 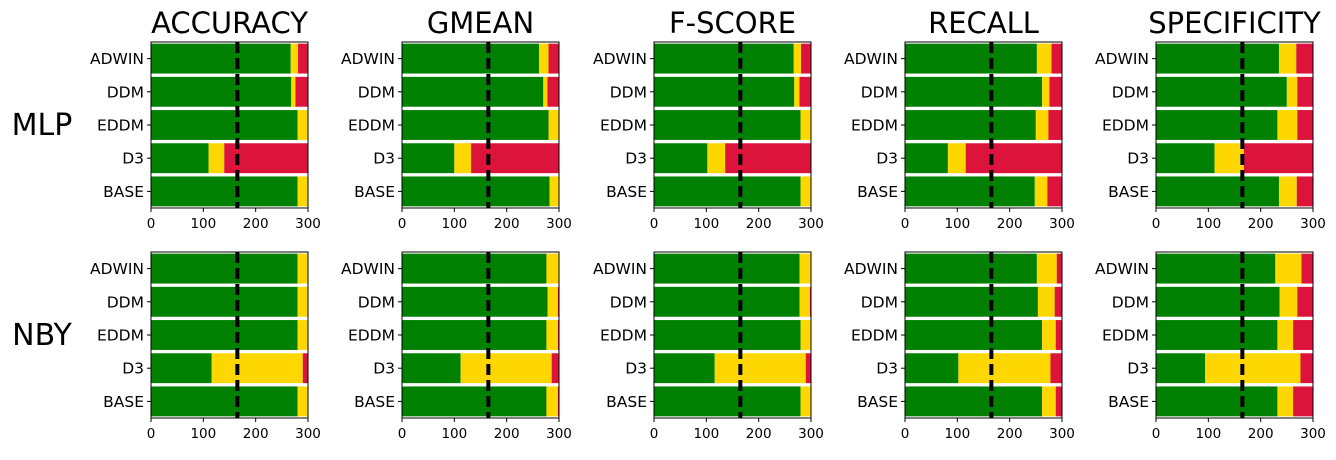 I want to click on bar-mlp-gmean-ddm-s2, so click(x=553, y=91).